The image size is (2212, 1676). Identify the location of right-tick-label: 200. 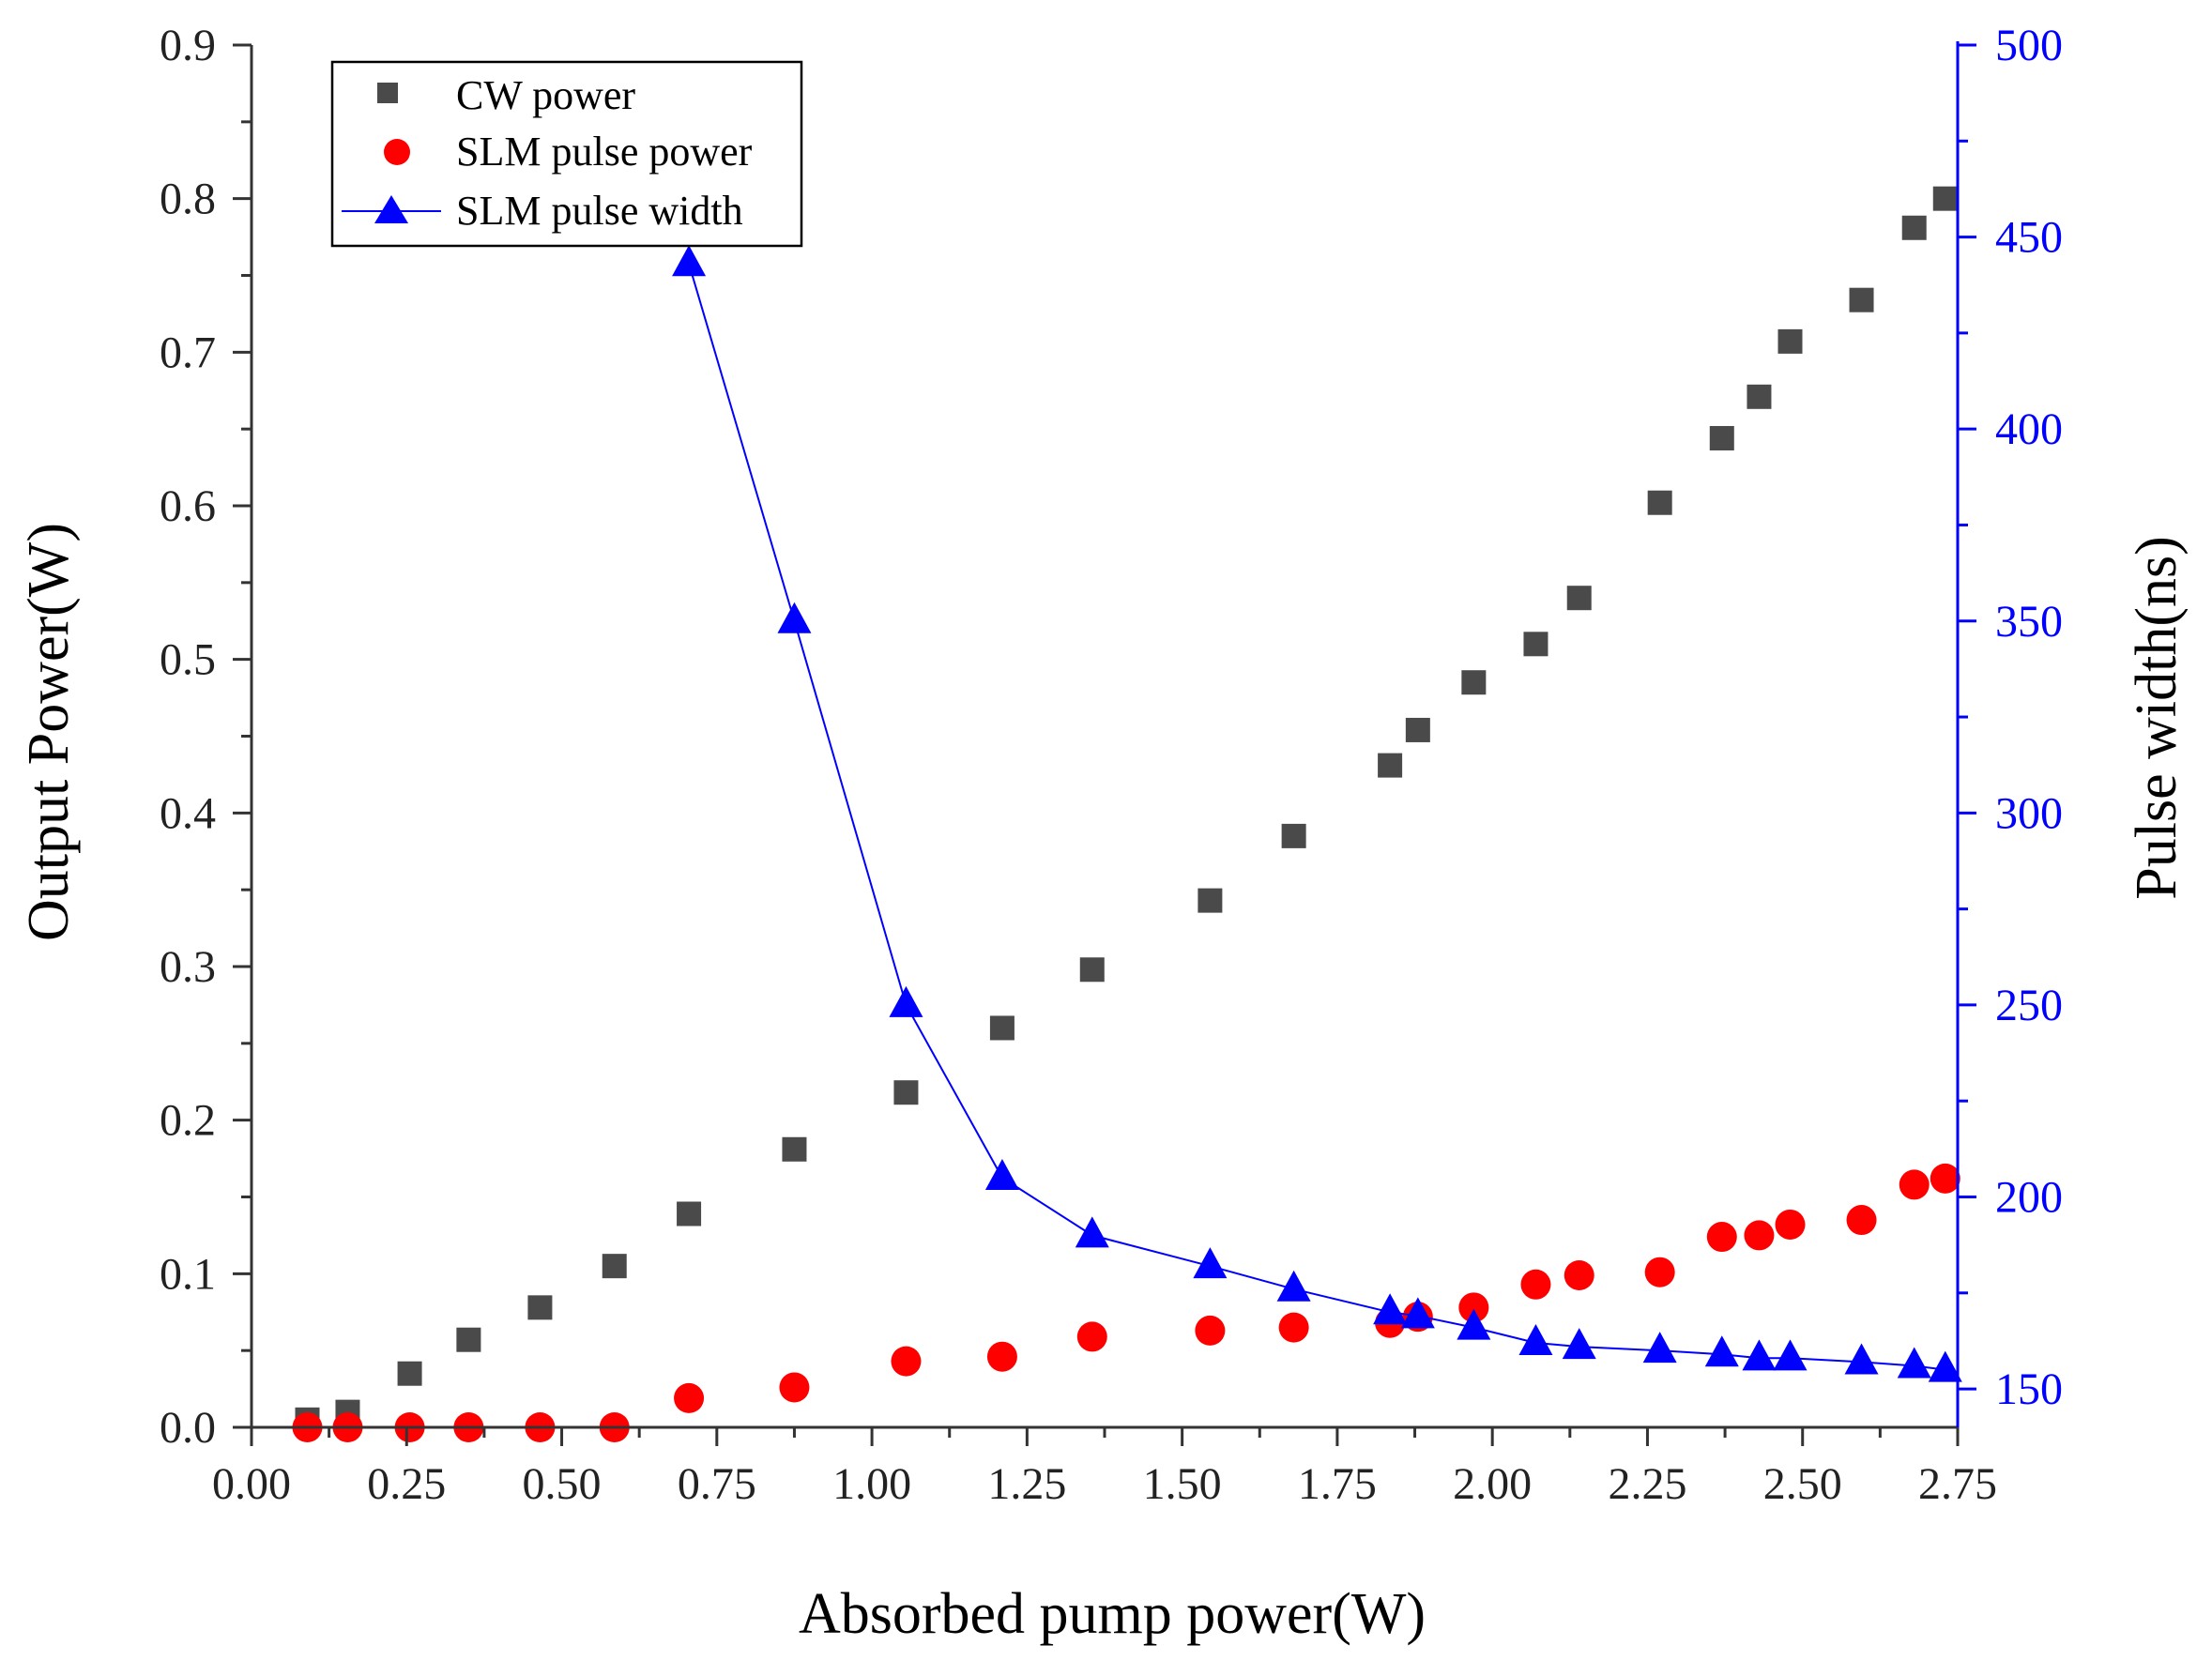
(2029, 1198).